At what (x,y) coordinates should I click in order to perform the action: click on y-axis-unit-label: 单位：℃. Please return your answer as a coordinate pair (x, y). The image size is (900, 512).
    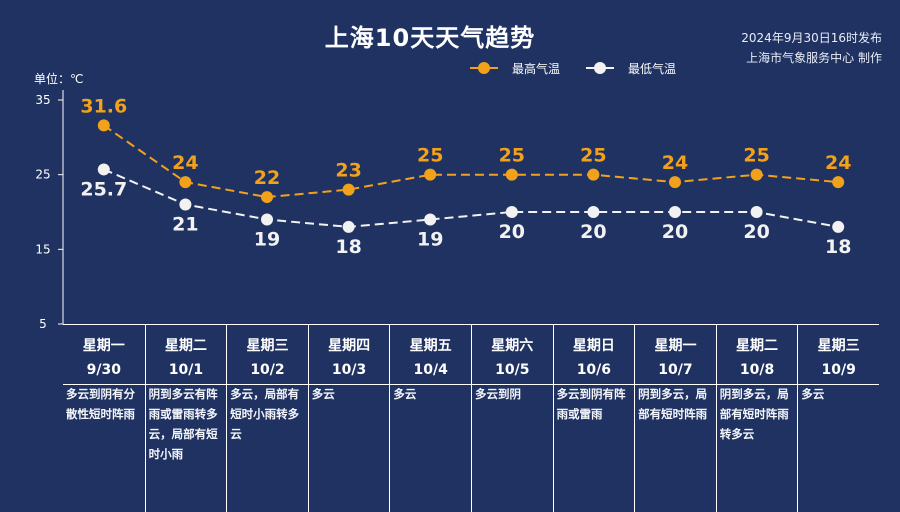
    Looking at the image, I should click on (59, 79).